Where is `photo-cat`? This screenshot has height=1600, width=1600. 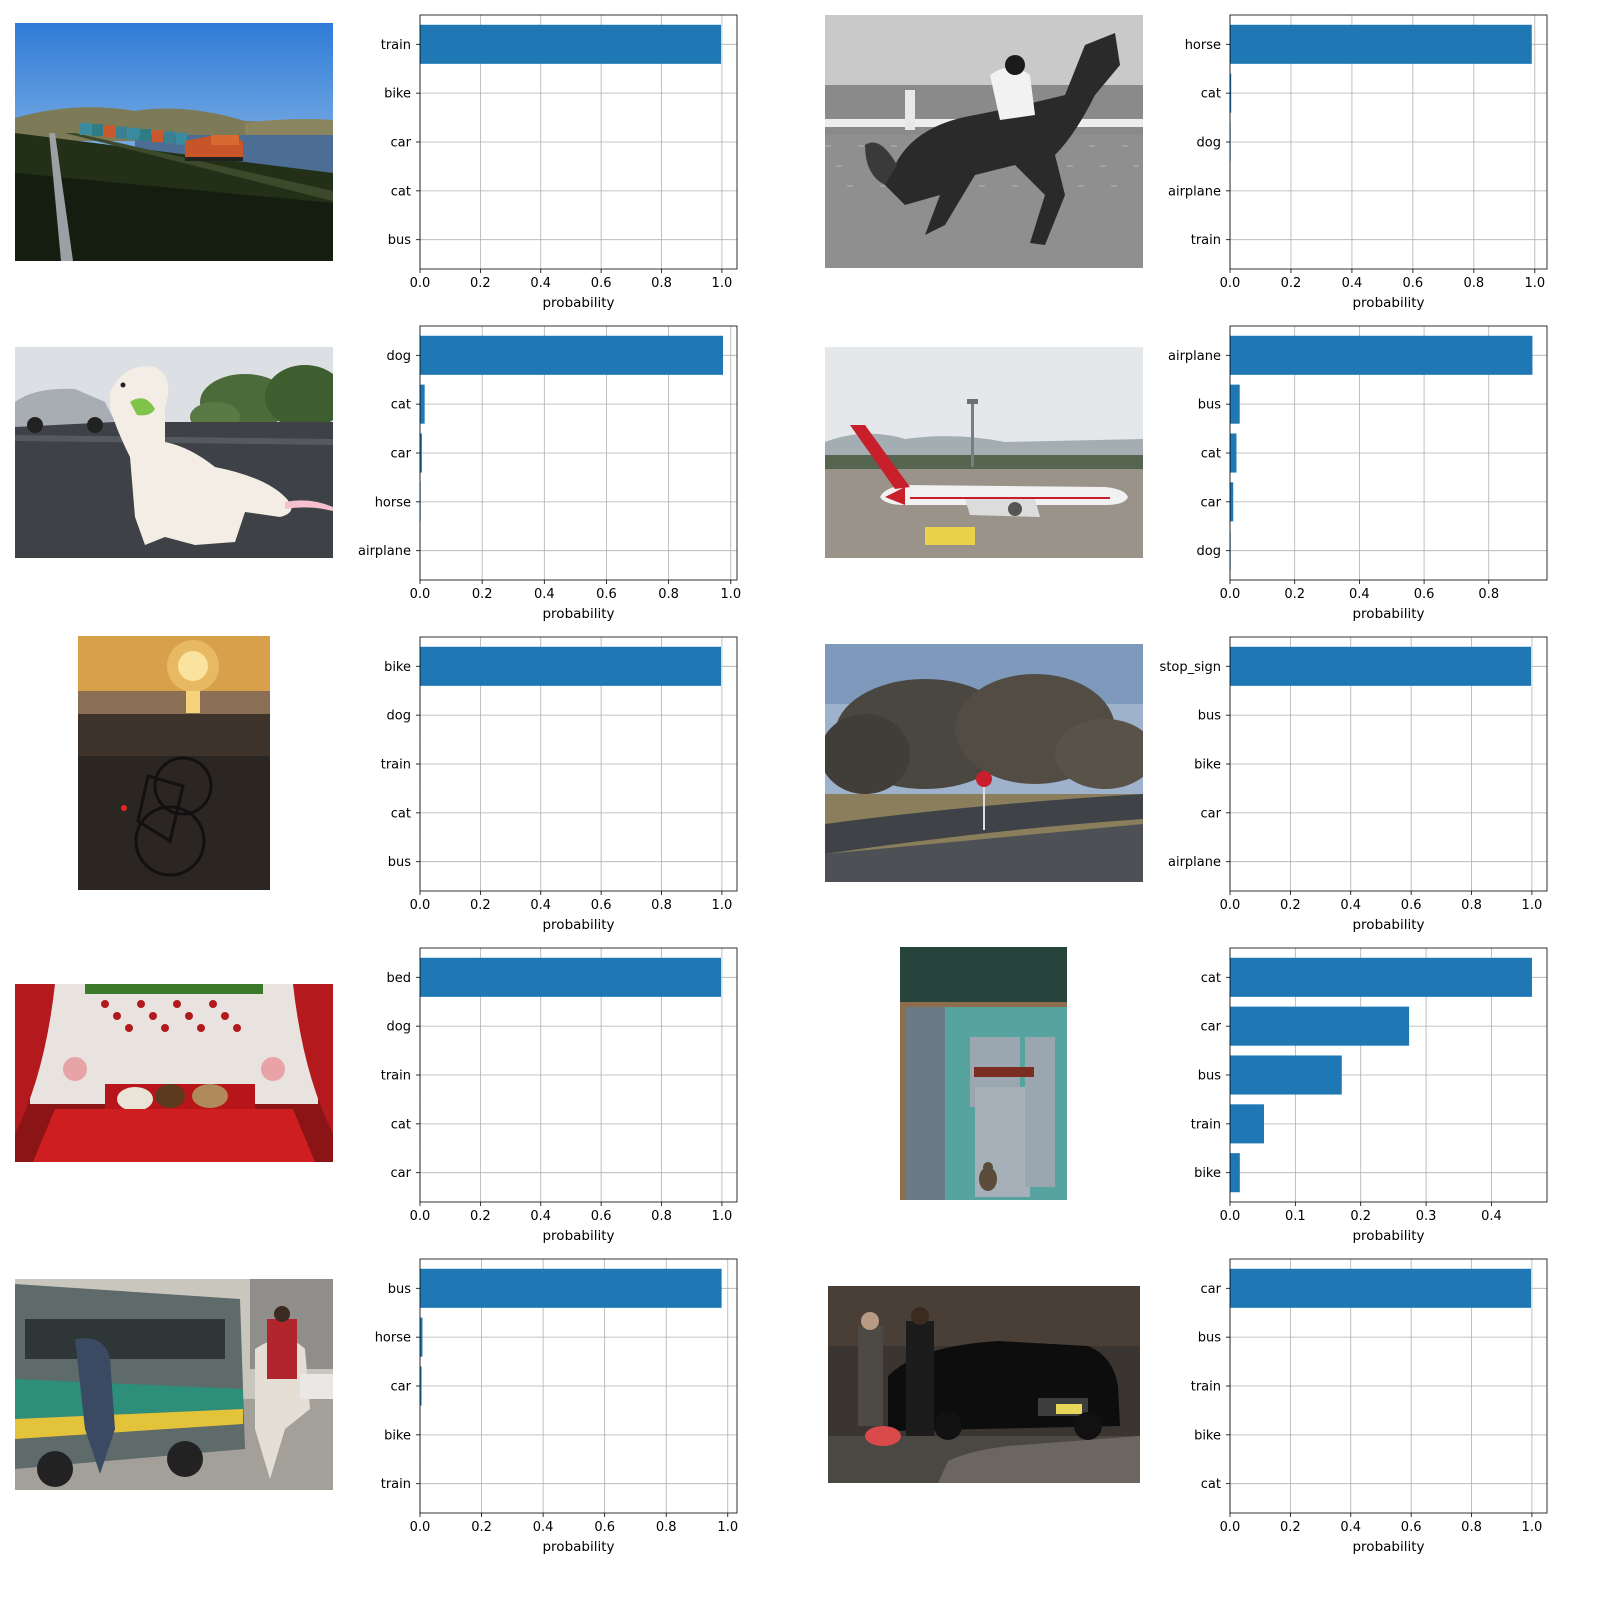
photo-cat is located at coordinates (983, 1073).